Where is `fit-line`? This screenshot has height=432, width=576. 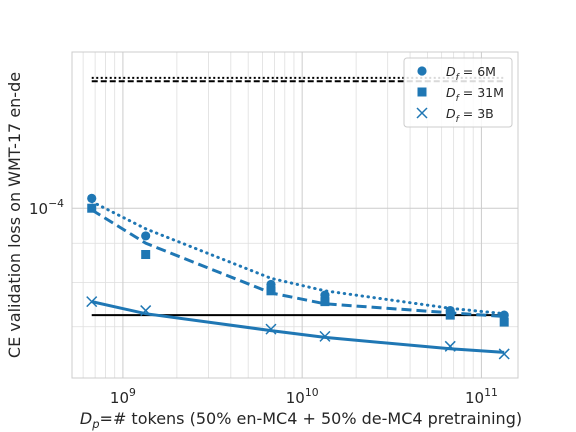
fit-line is located at coordinates (298, 327).